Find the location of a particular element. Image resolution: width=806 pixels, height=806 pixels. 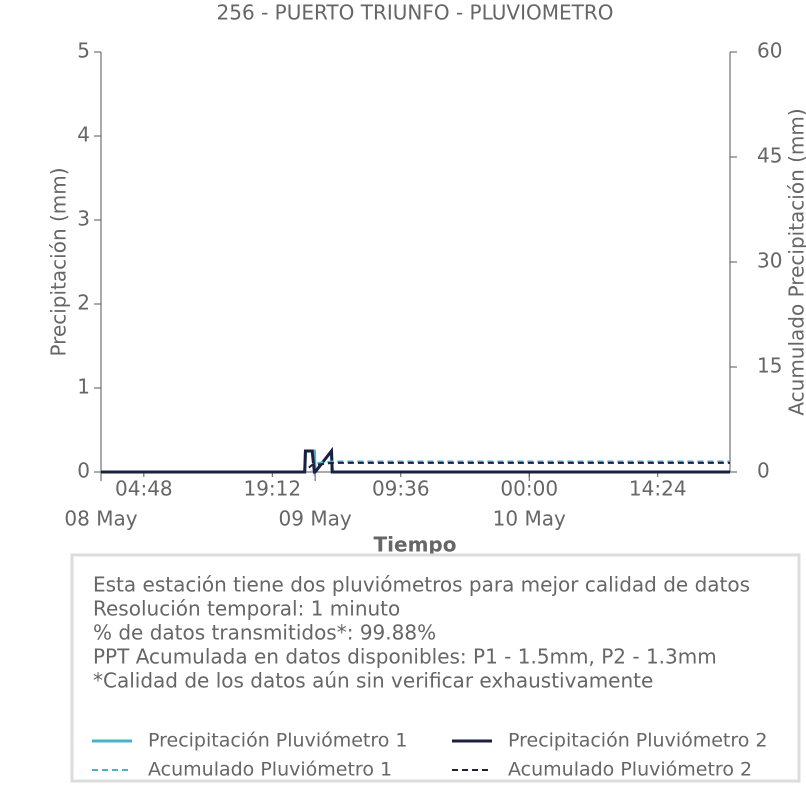

x-tick-label: 14:24 is located at coordinates (658, 489).